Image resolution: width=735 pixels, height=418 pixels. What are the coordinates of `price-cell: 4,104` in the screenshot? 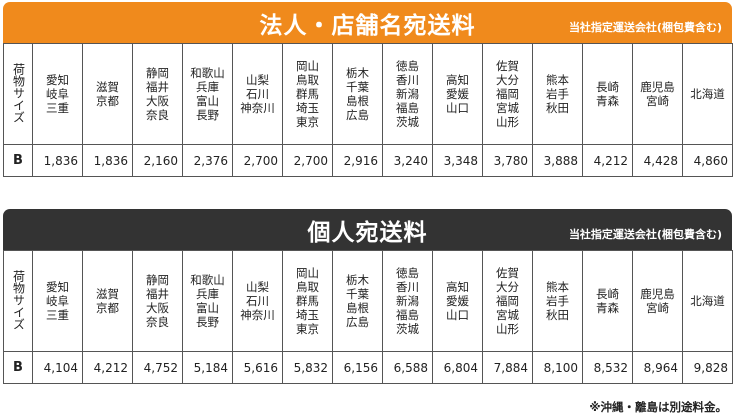 It's located at (57, 367).